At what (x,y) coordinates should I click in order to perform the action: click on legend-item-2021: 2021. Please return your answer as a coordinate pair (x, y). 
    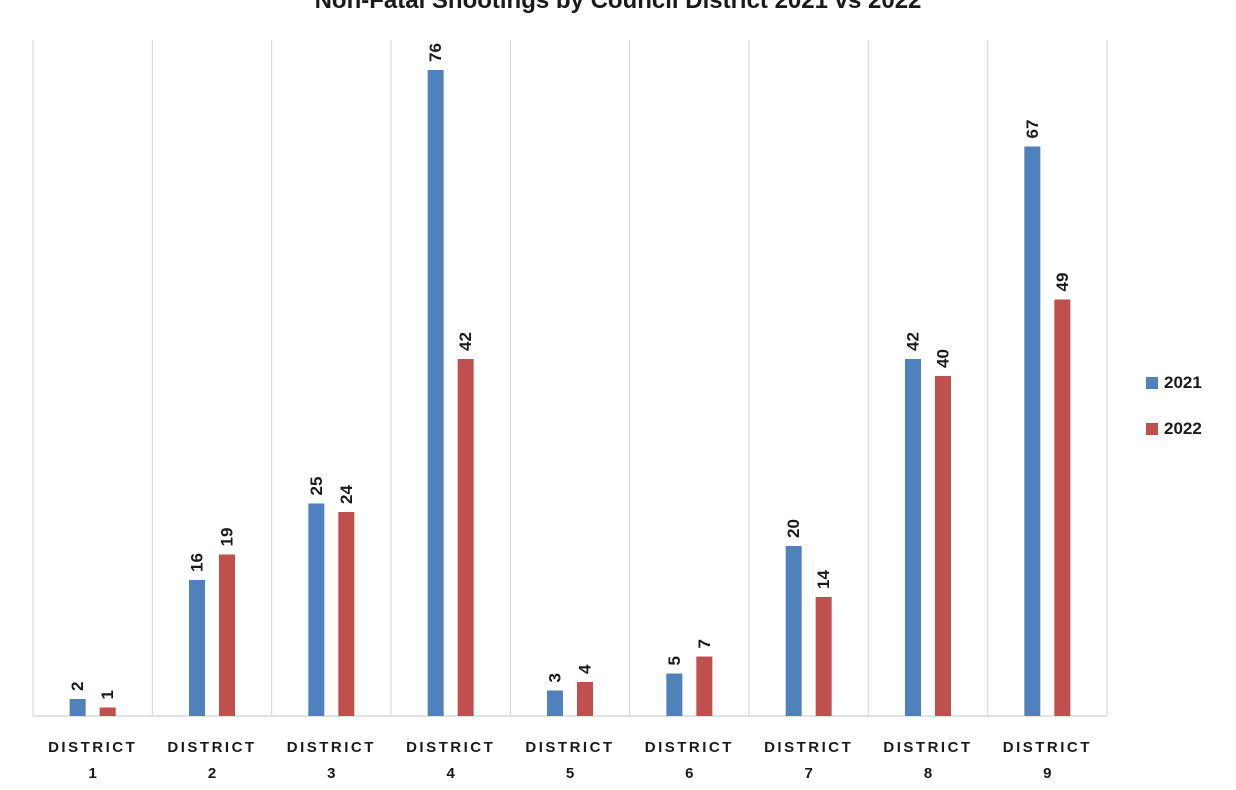
    Looking at the image, I should click on (1189, 383).